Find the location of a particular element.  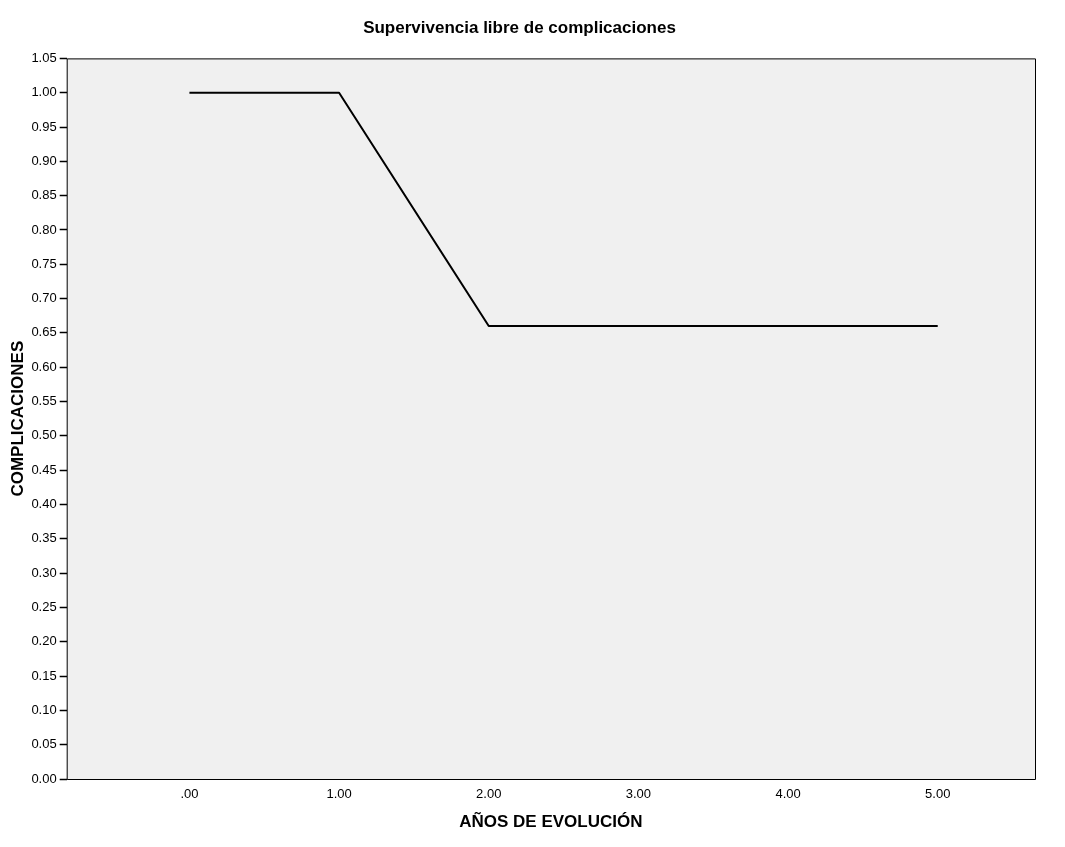

y-tick-label: 1.05 is located at coordinates (44, 57).